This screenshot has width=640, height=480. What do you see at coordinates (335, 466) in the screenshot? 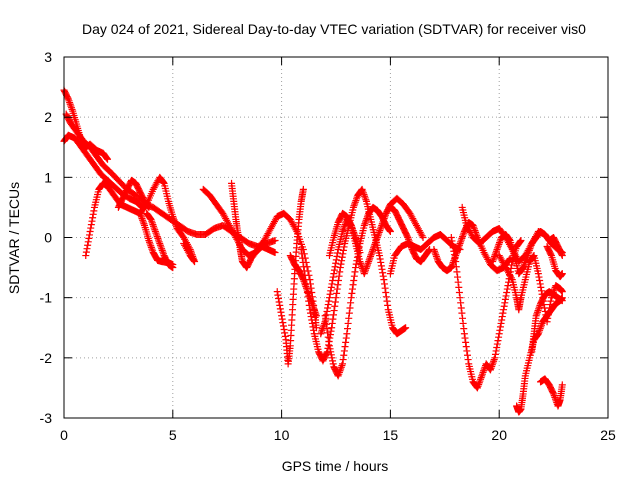
I see `x-axis-label: GPS time / hours` at bounding box center [335, 466].